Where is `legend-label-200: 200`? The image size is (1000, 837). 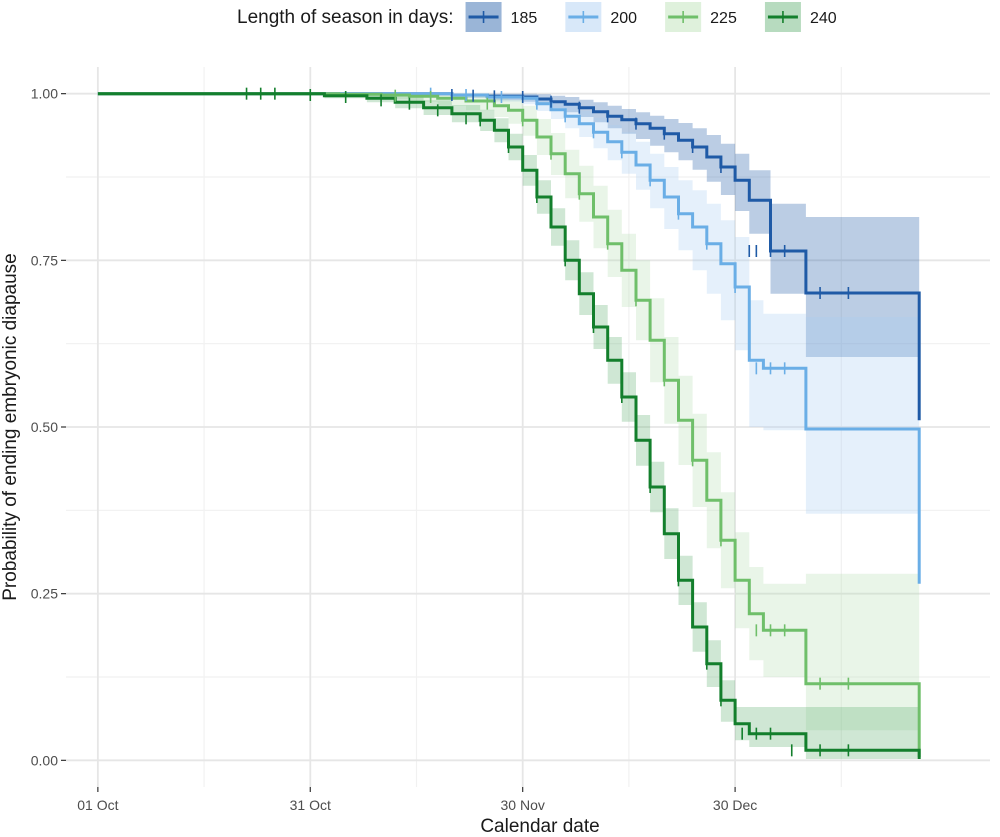
legend-label-200: 200 is located at coordinates (623, 18).